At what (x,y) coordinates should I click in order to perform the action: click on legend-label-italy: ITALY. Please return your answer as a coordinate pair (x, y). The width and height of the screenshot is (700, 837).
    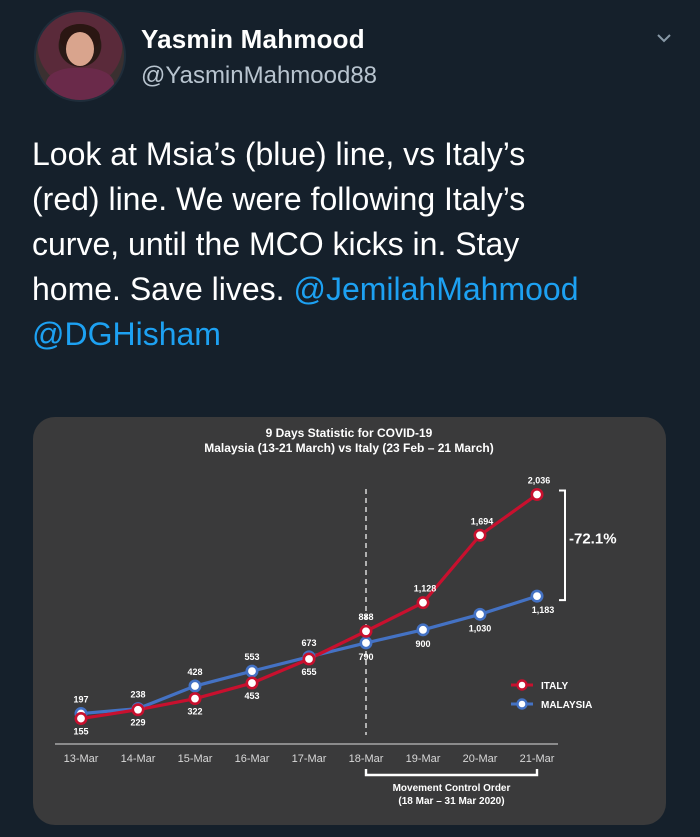
    Looking at the image, I should click on (555, 686).